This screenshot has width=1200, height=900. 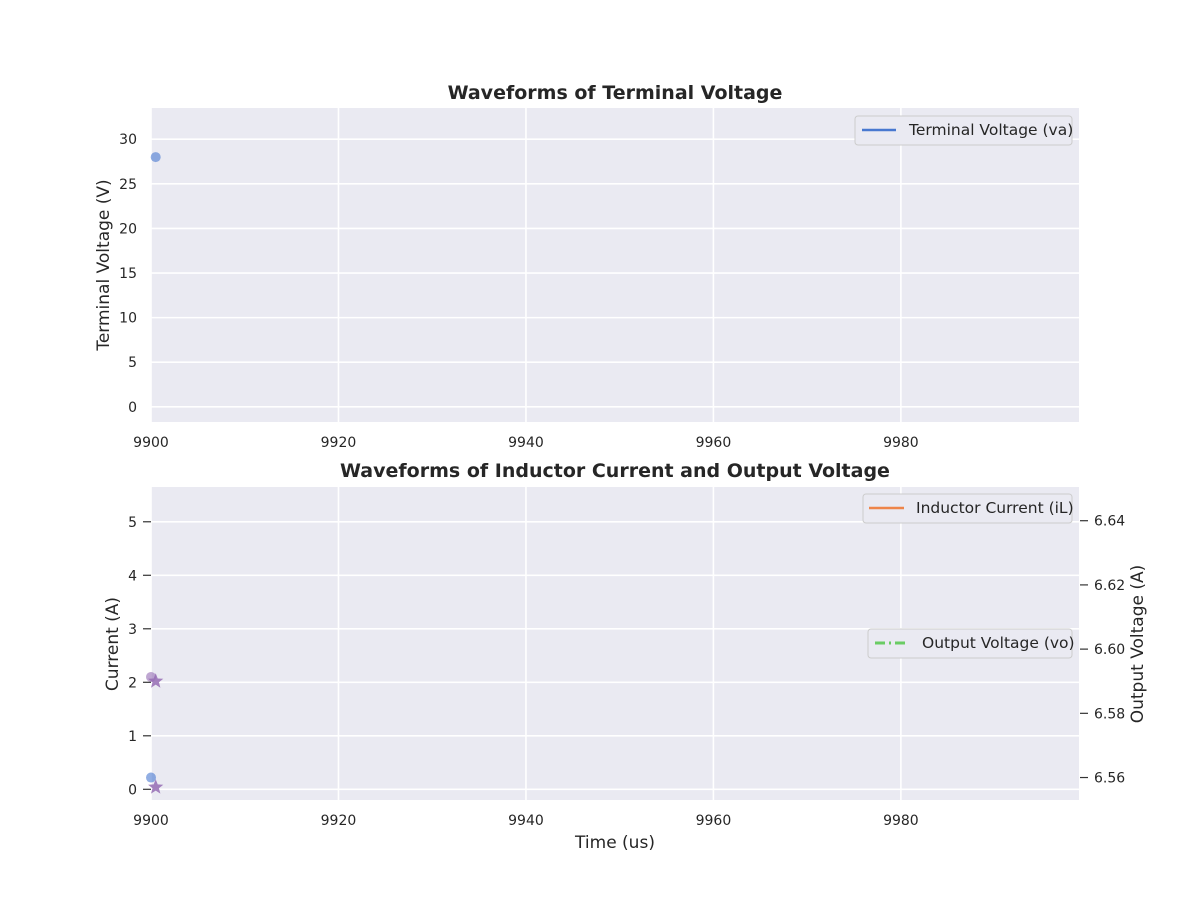 What do you see at coordinates (1109, 714) in the screenshot?
I see `y-right-tick-label: 6.58` at bounding box center [1109, 714].